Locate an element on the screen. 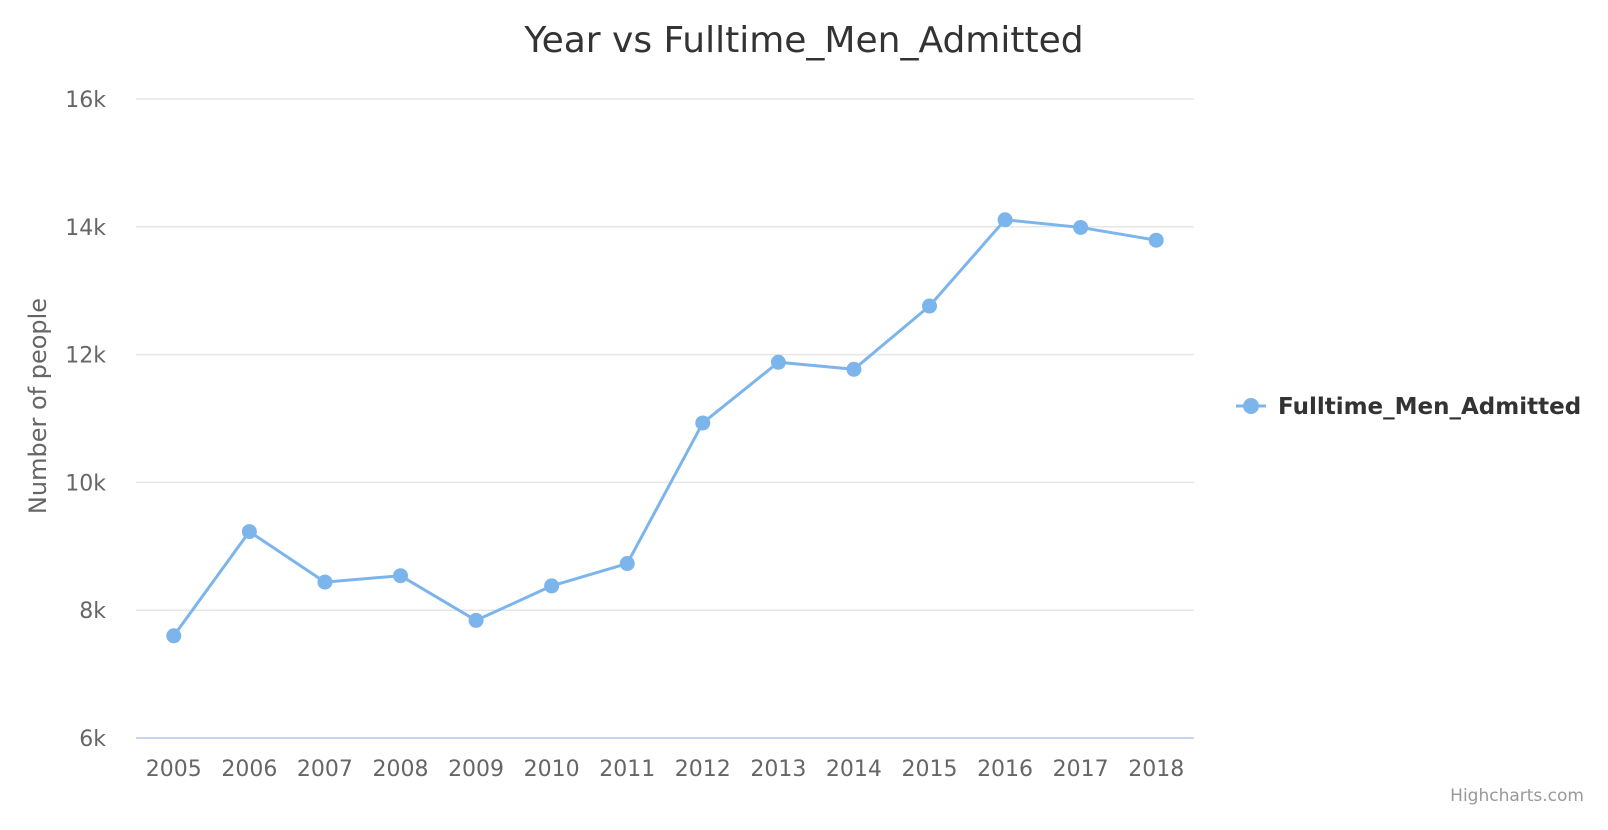 Image resolution: width=1608 pixels, height=830 pixels. x-tick-label: 2010 is located at coordinates (552, 769).